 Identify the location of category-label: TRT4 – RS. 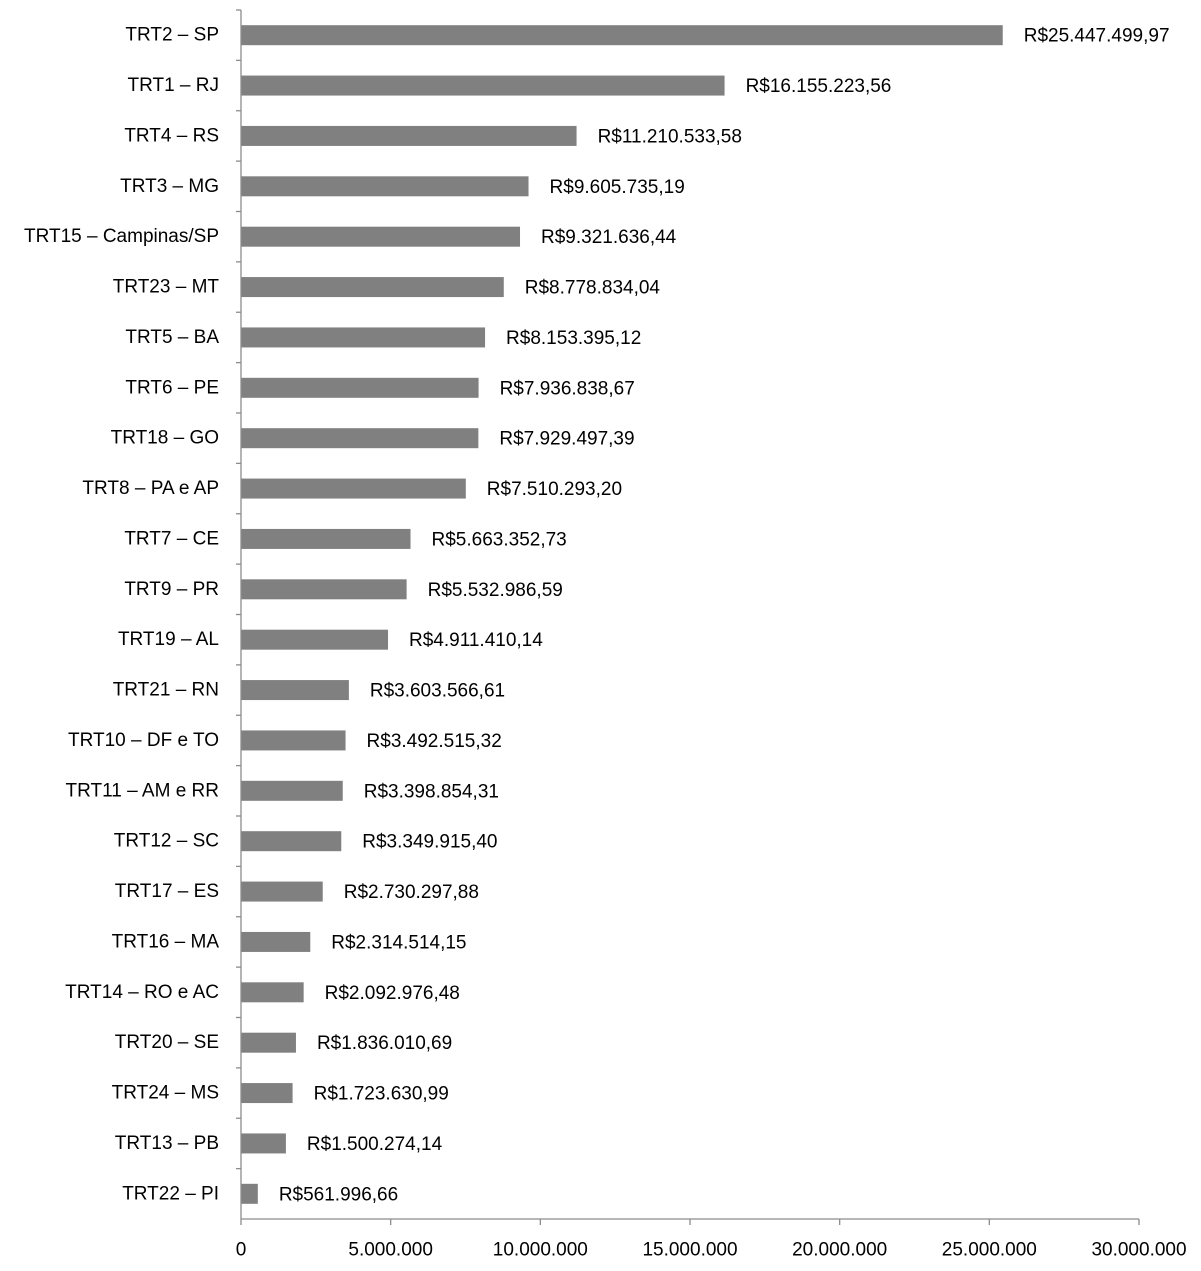
(171, 135).